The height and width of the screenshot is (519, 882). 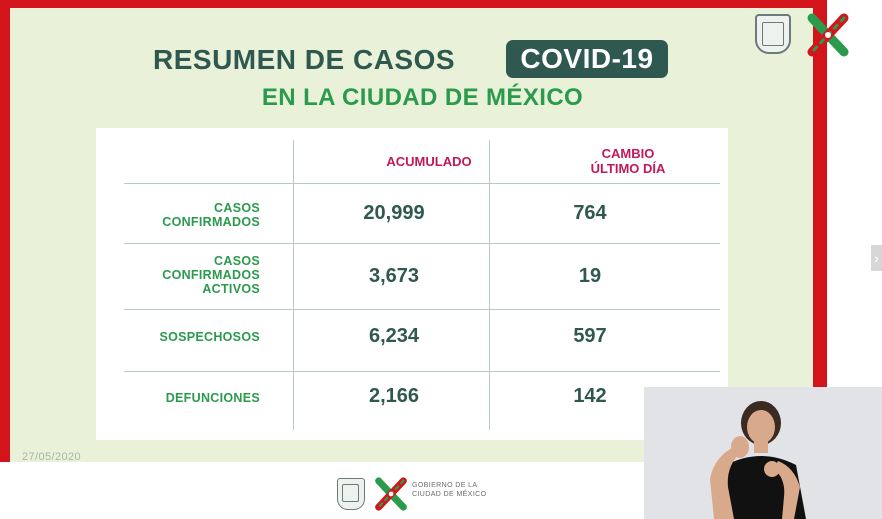 What do you see at coordinates (429, 161) in the screenshot?
I see `column-header-acumulado: ACUMULADO` at bounding box center [429, 161].